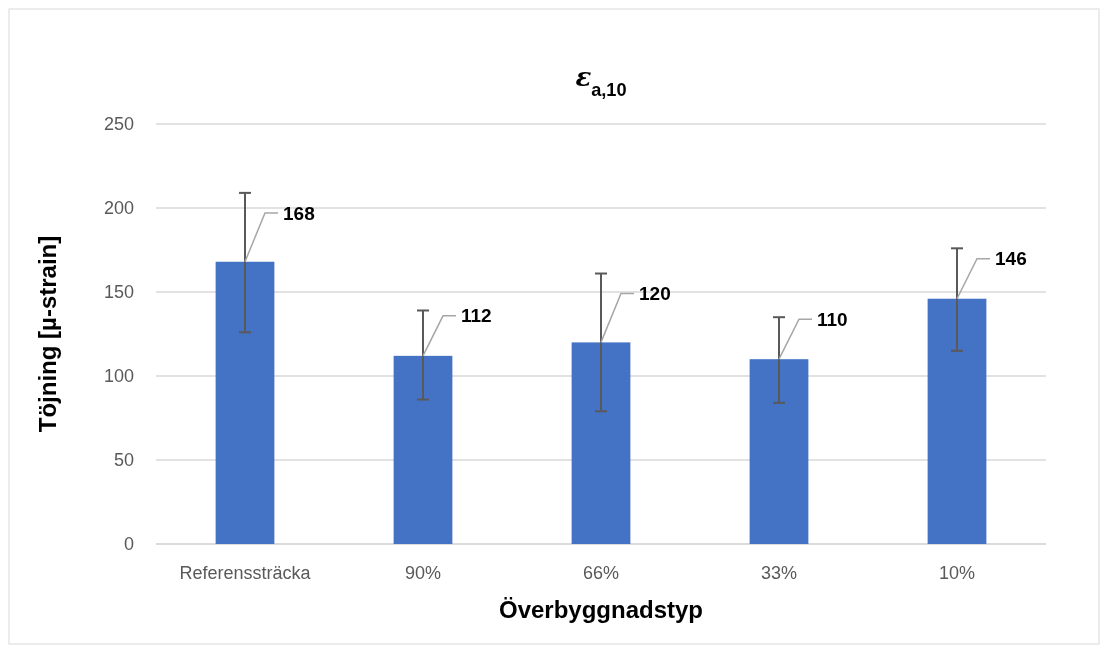  I want to click on y-tick-label: 150, so click(118, 292).